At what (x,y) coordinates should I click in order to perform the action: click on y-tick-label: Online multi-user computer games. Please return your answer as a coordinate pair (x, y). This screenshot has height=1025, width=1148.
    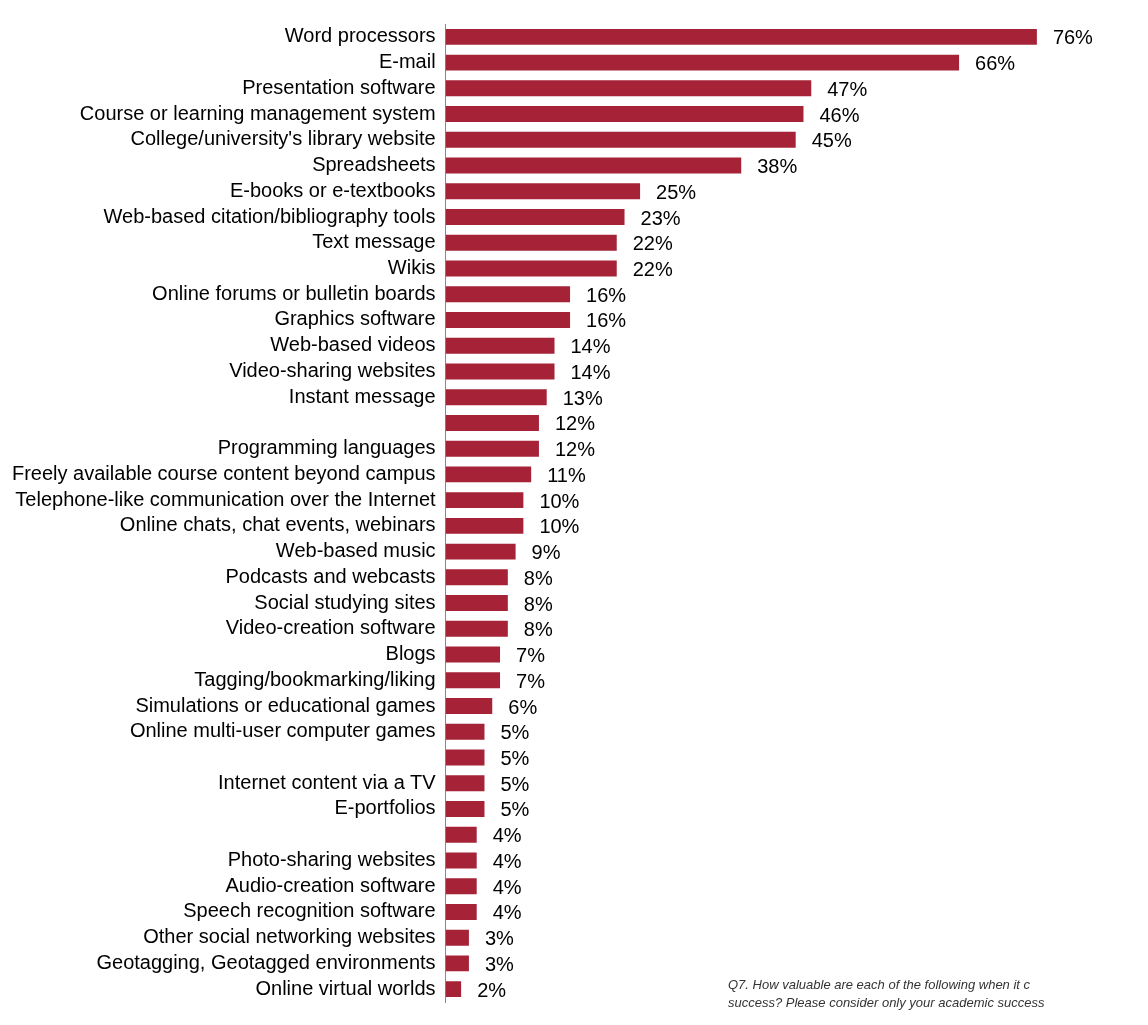
    Looking at the image, I should click on (282, 730).